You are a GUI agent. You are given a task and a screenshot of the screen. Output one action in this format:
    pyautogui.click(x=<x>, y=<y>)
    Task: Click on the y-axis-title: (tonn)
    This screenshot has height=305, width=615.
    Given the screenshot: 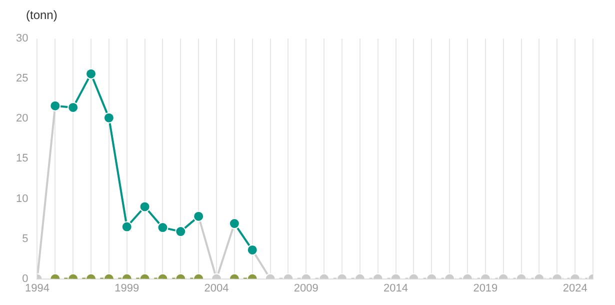 What is the action you would take?
    pyautogui.click(x=42, y=16)
    